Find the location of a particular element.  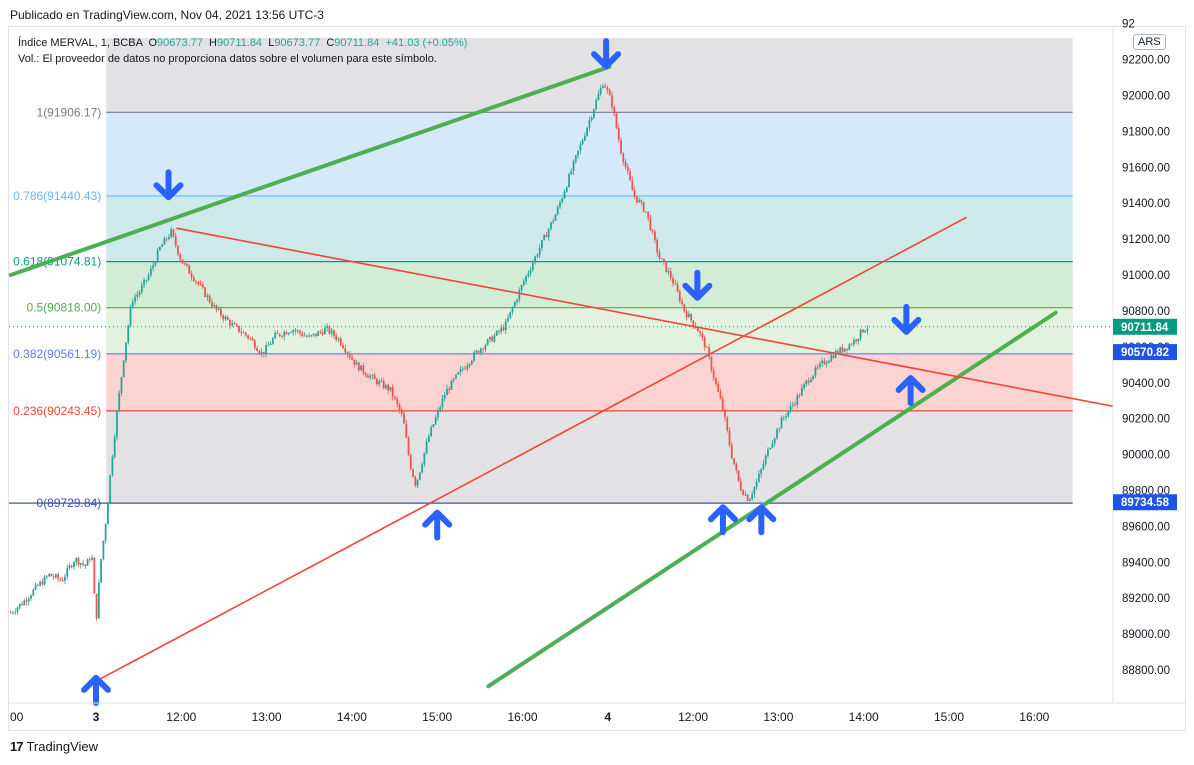

y-axis-tick-label: 89600.00 is located at coordinates (1146, 527).